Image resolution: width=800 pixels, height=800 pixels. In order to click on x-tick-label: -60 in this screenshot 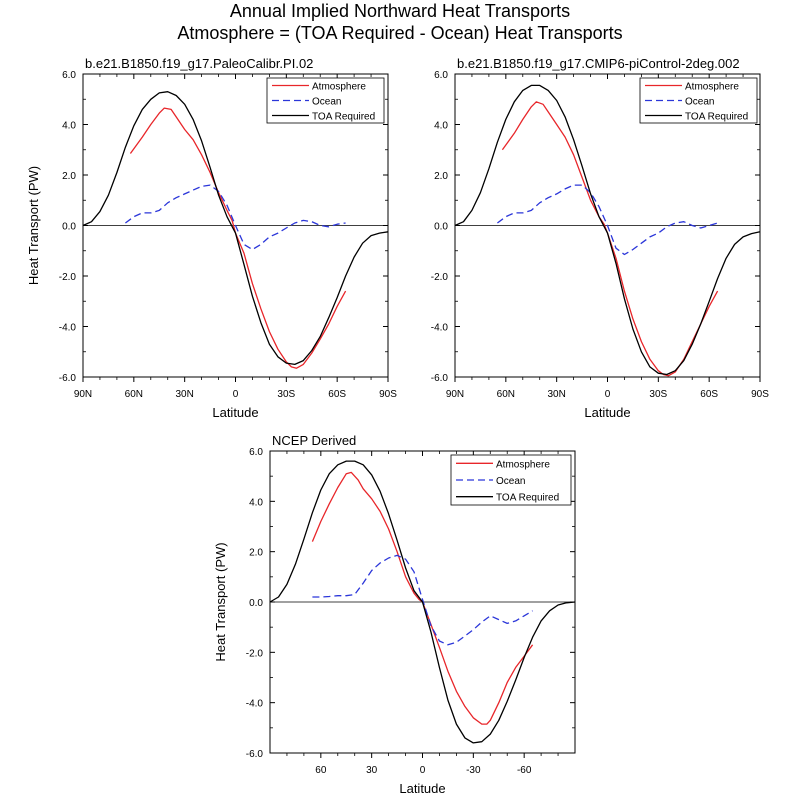, I will do `click(524, 770)`.